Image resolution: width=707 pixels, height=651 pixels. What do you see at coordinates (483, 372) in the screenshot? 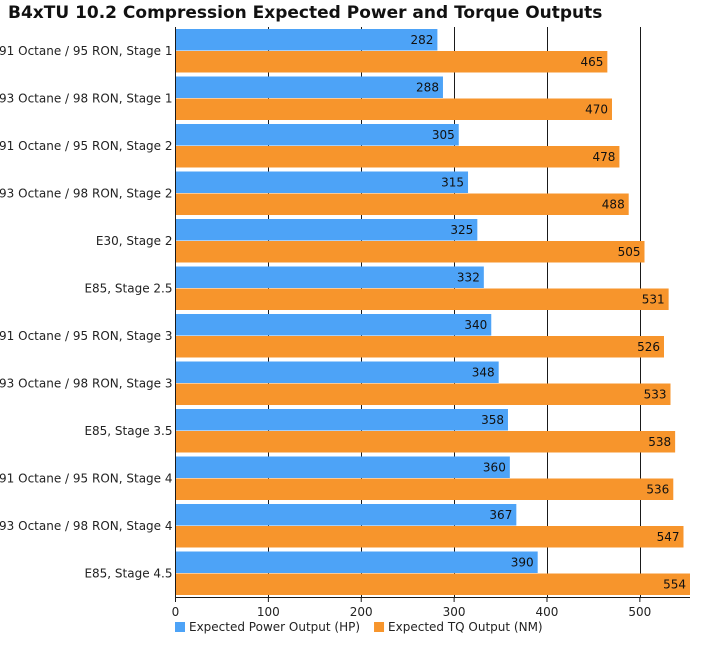
I see `data-label: 348` at bounding box center [483, 372].